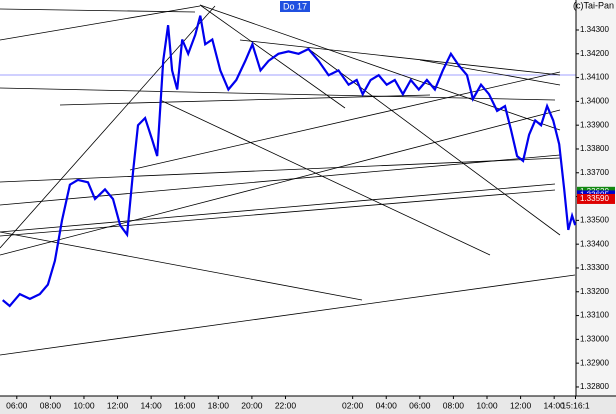 The image size is (616, 414). Describe the element at coordinates (219, 405) in the screenshot. I see `x-tick-label: 18:00` at that location.